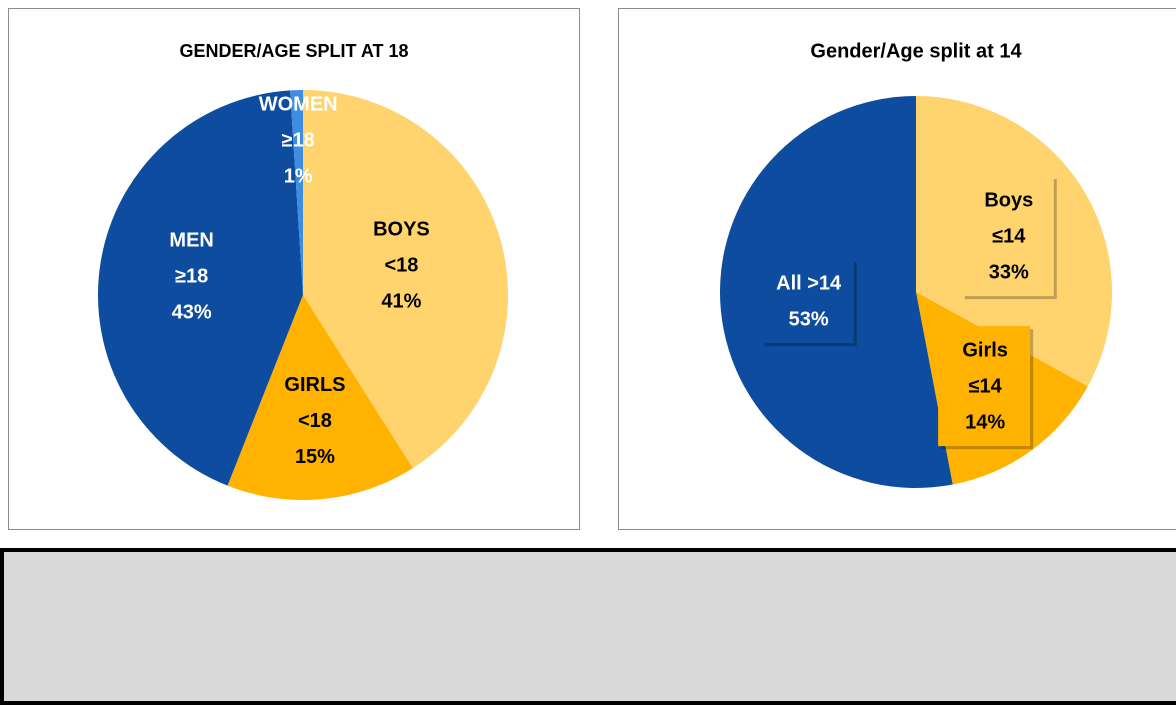 The width and height of the screenshot is (1176, 705). Describe the element at coordinates (985, 422) in the screenshot. I see `slice-label: 14%` at that location.